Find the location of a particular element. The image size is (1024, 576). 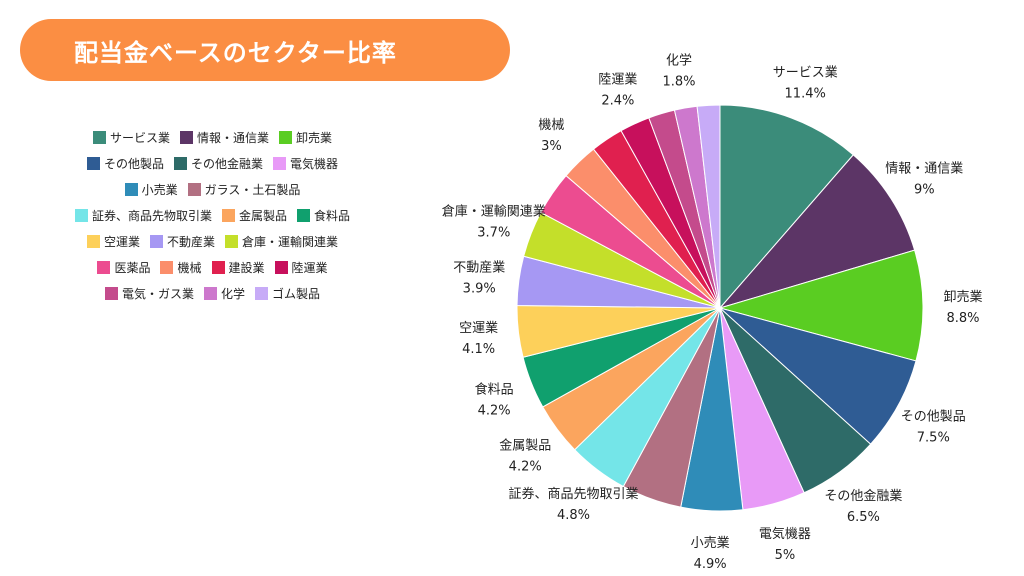

slice-percent: 4.2% is located at coordinates (525, 466).